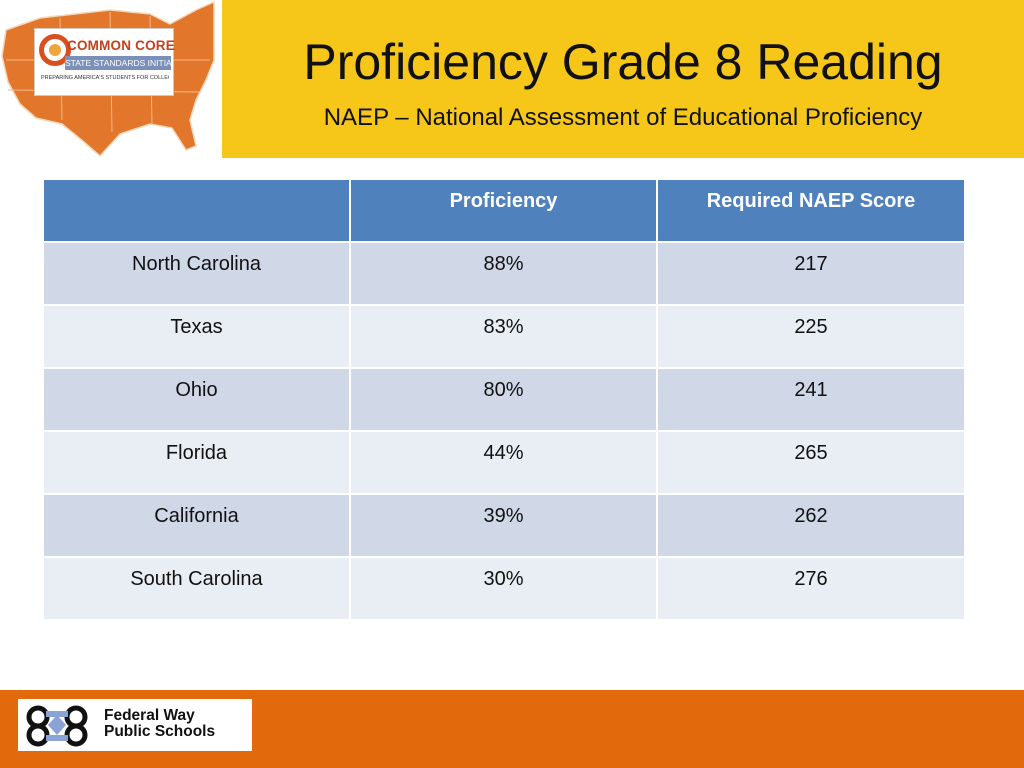 The image size is (1024, 768). I want to click on score-cell: 265, so click(811, 462).